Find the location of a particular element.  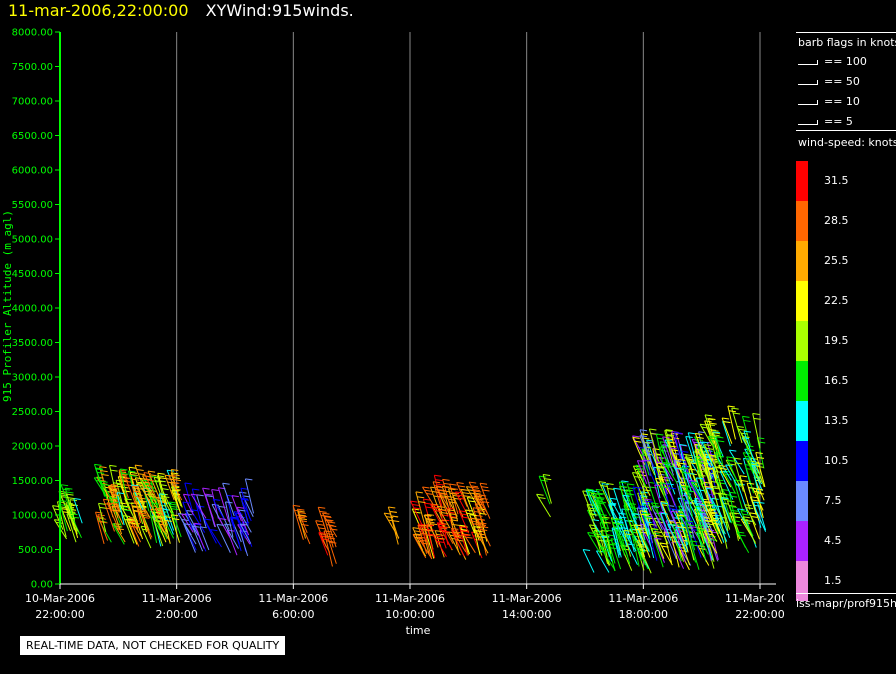

x-tick-date-label: 11-Mar-2006 is located at coordinates (410, 598).